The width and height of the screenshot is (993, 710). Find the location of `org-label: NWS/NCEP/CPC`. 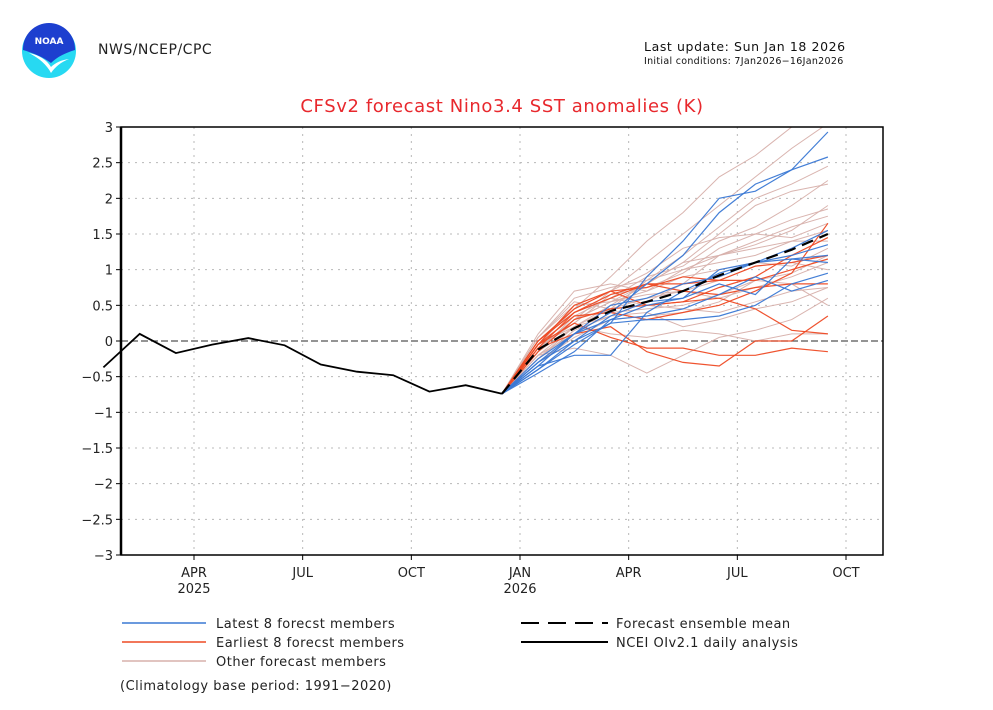

org-label: NWS/NCEP/CPC is located at coordinates (155, 50).